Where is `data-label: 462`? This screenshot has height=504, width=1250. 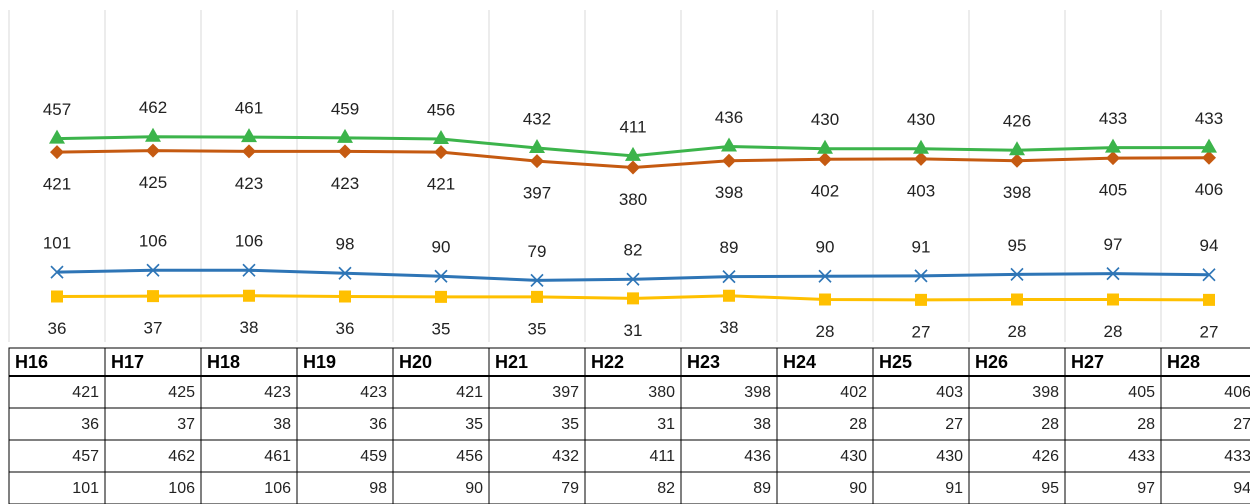 data-label: 462 is located at coordinates (153, 107).